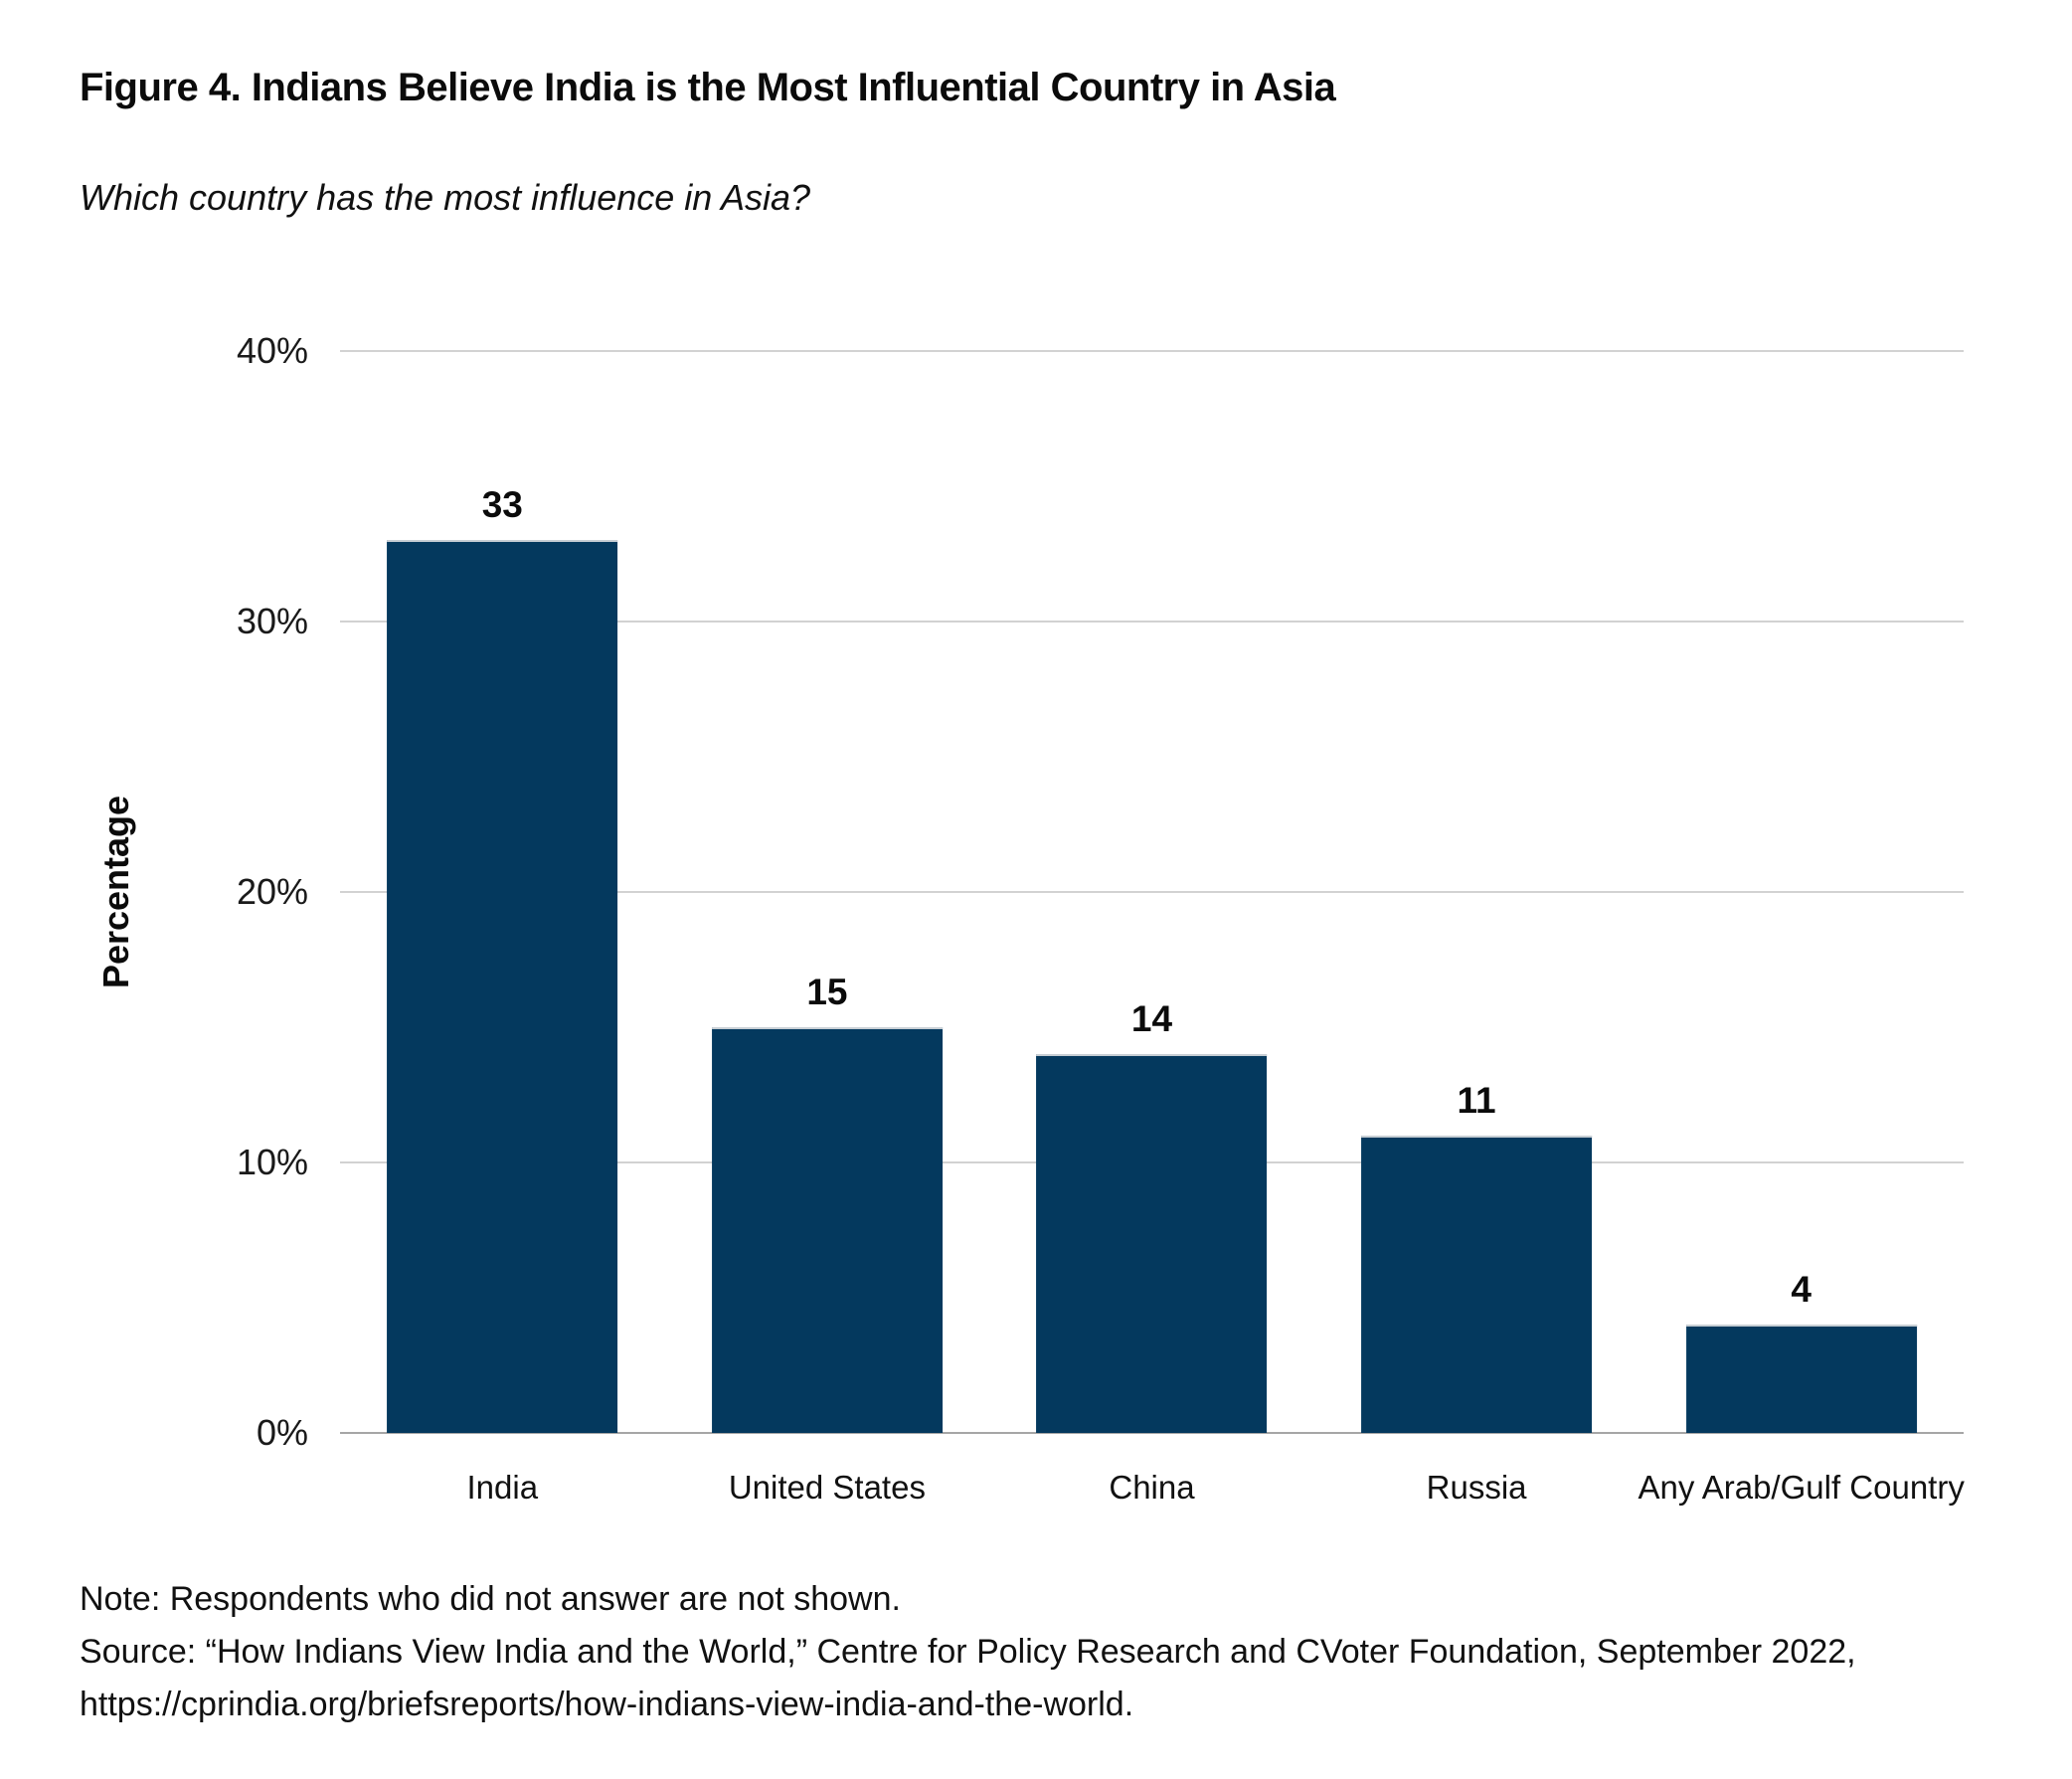 The width and height of the screenshot is (2072, 1779). I want to click on bar-value-label-1: 15, so click(827, 992).